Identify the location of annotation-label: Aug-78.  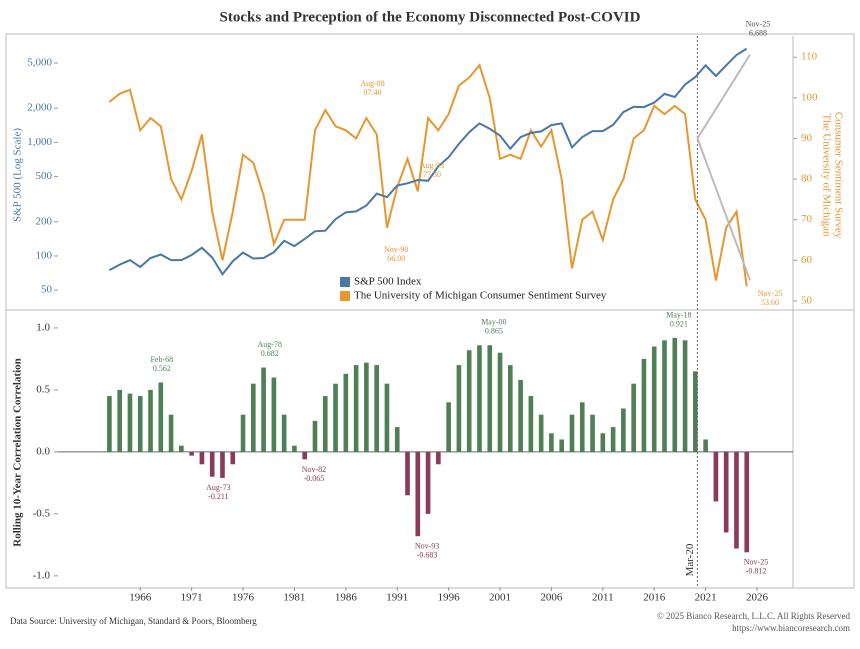
(270, 344).